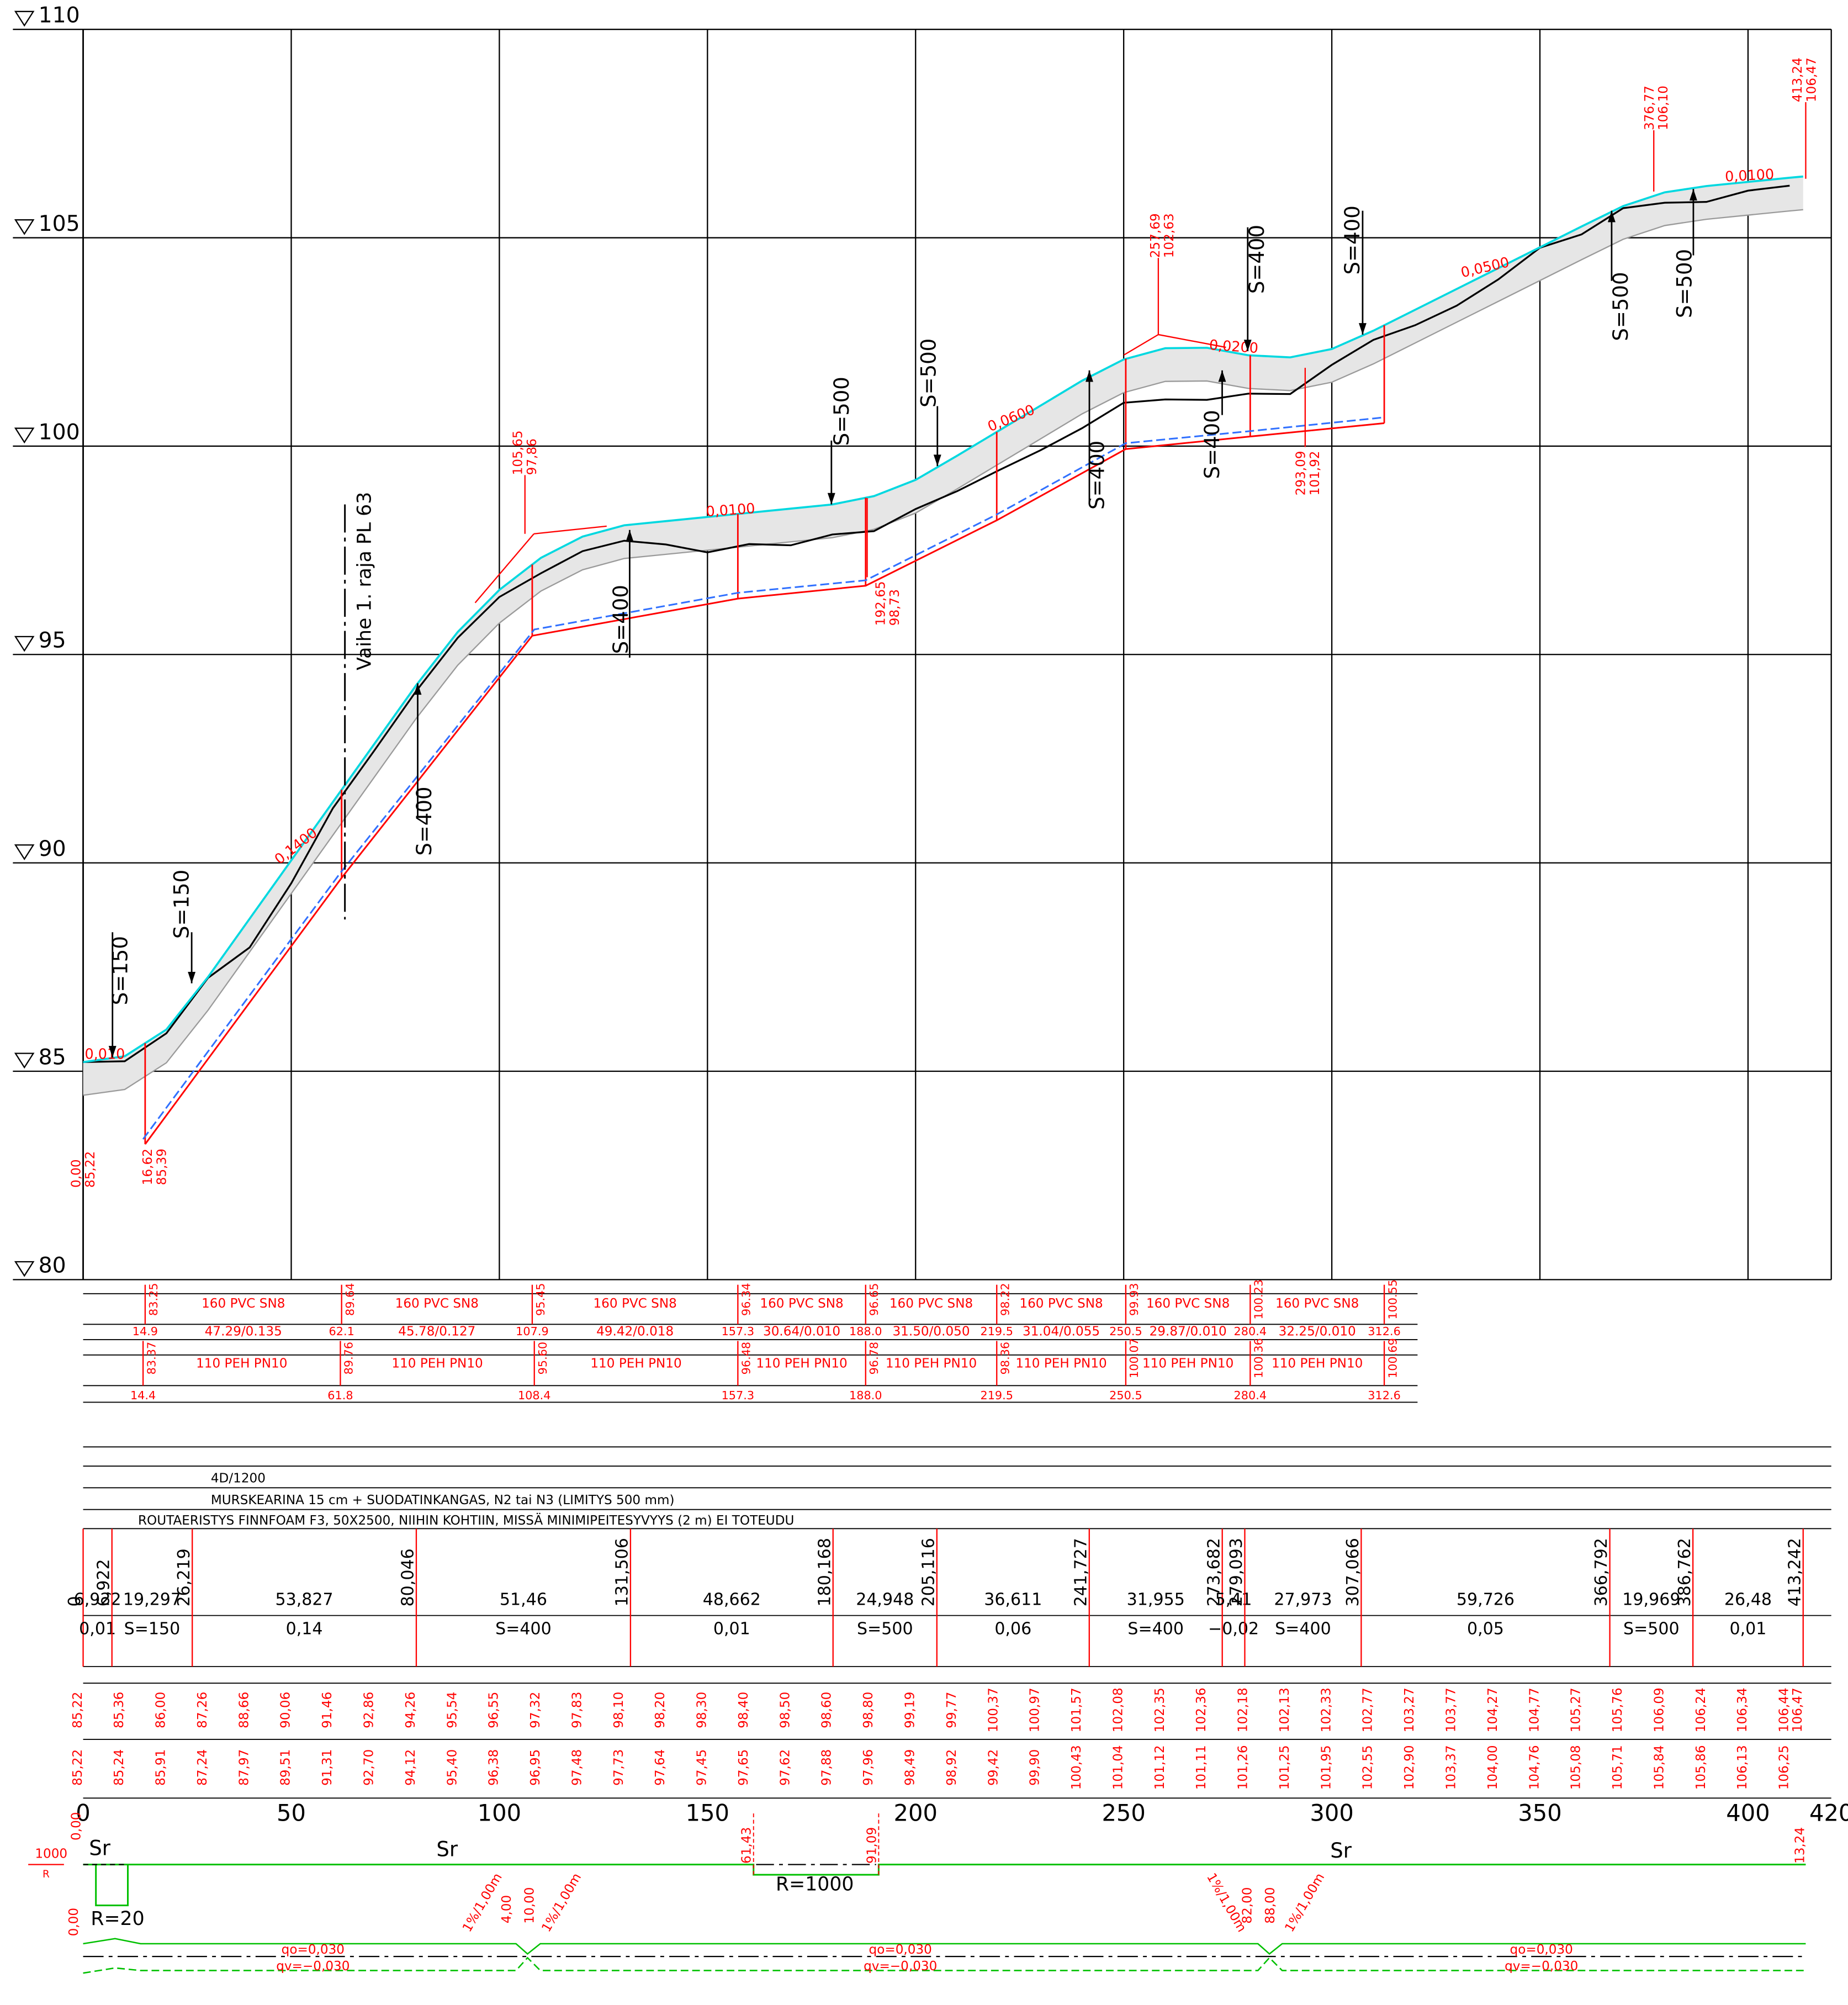 The height and width of the screenshot is (2005, 1848). I want to click on annotation-station: 0,00, so click(76, 1173).